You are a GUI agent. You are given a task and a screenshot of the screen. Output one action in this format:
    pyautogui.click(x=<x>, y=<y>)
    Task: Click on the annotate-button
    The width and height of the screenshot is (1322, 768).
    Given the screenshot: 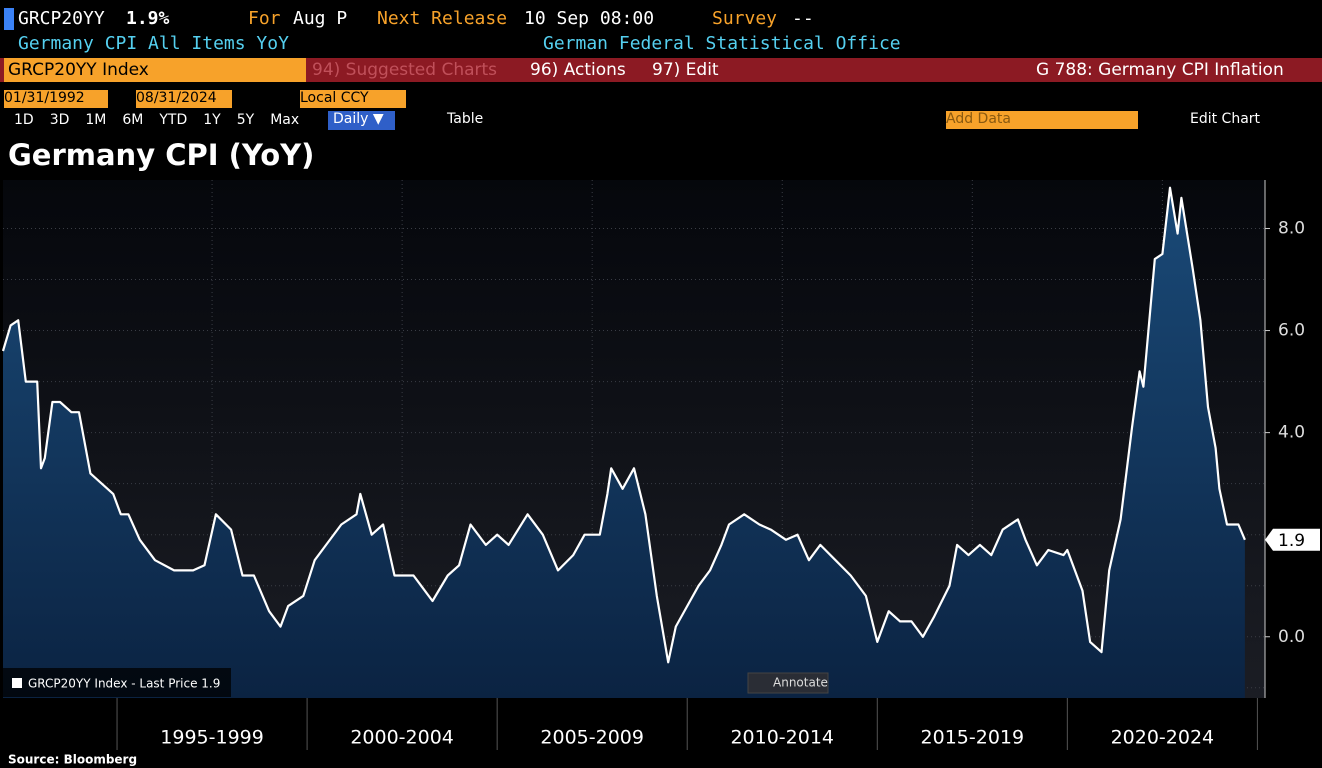 What is the action you would take?
    pyautogui.click(x=788, y=683)
    